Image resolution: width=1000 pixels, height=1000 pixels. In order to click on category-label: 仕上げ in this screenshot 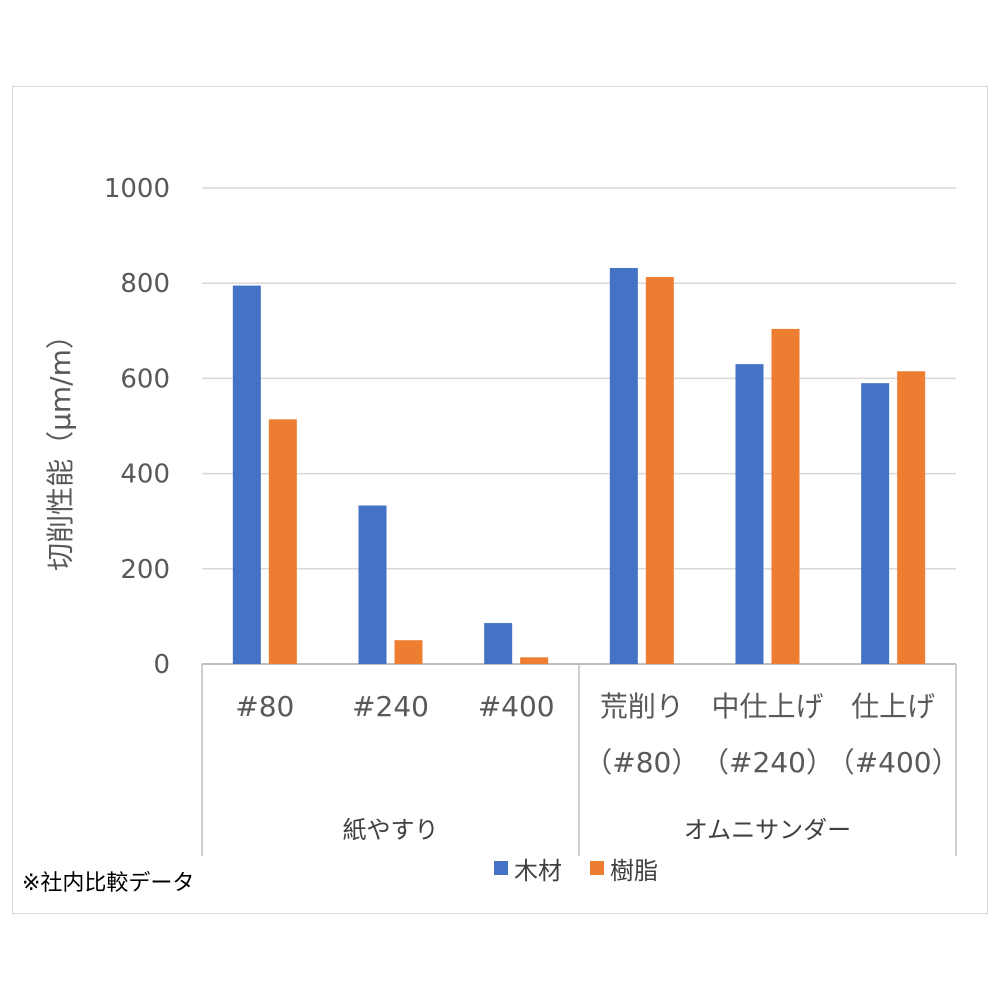, I will do `click(893, 706)`.